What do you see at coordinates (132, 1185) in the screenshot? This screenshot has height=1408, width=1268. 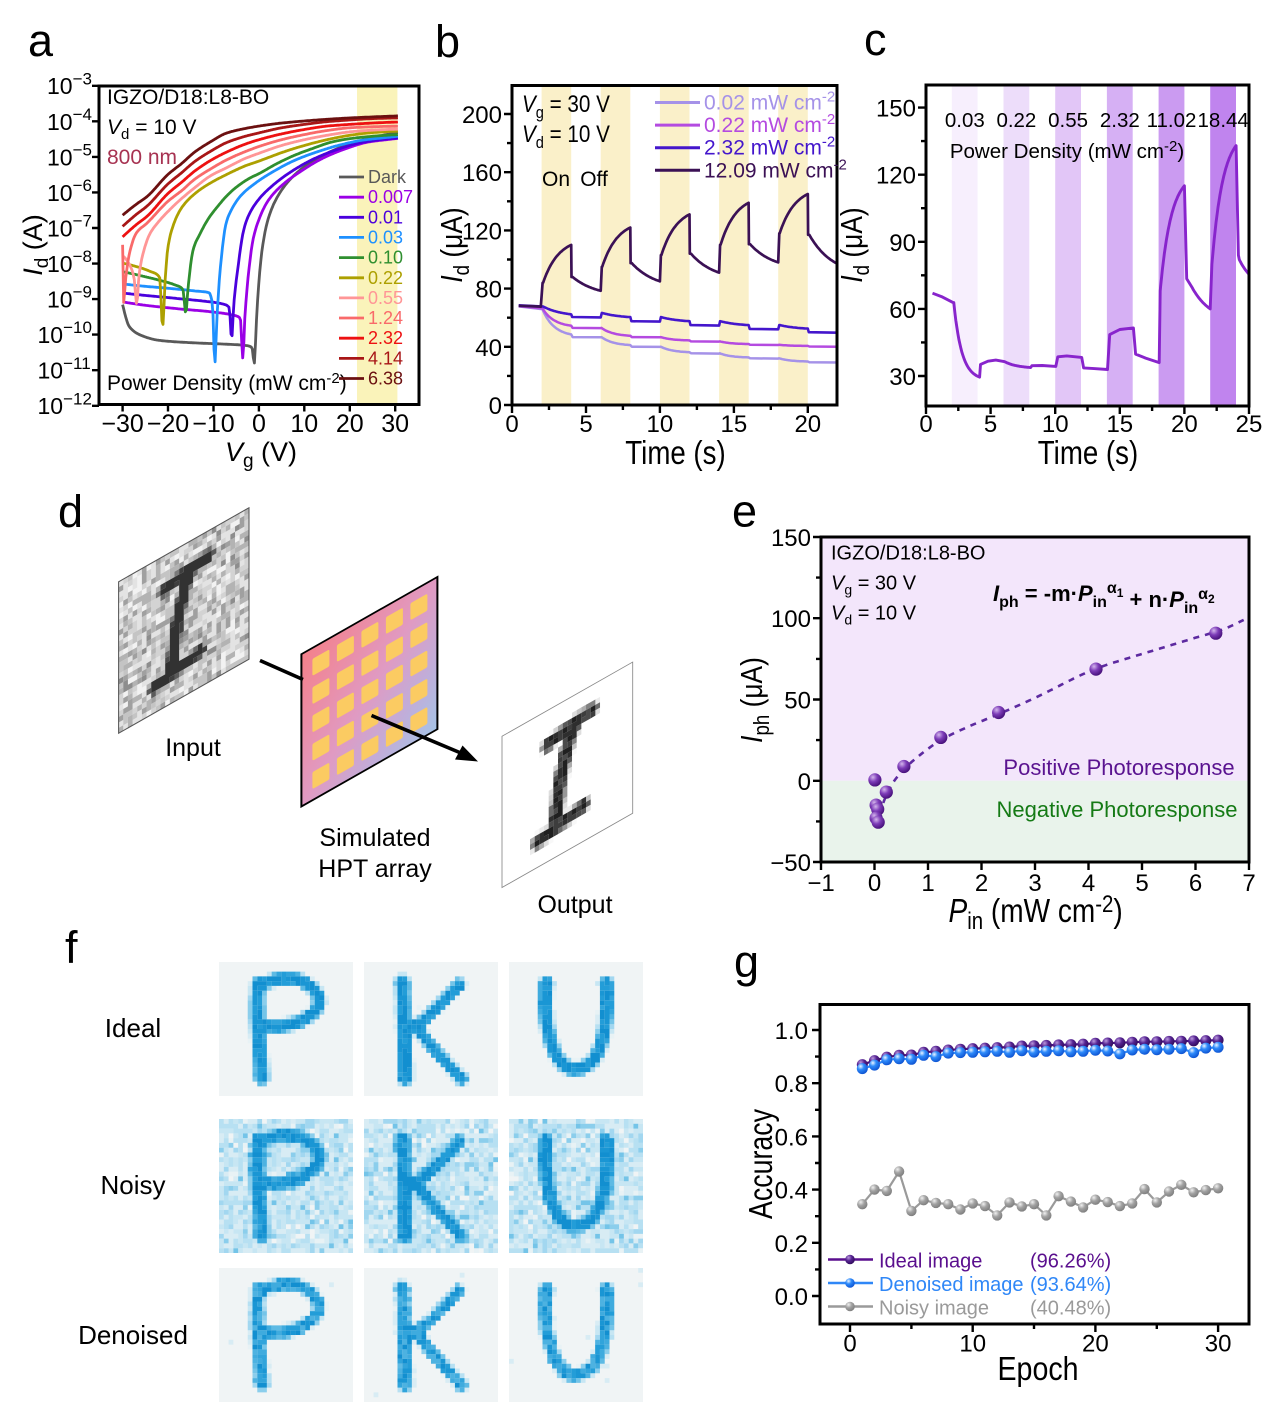 I see `svg-text: Noisy` at bounding box center [132, 1185].